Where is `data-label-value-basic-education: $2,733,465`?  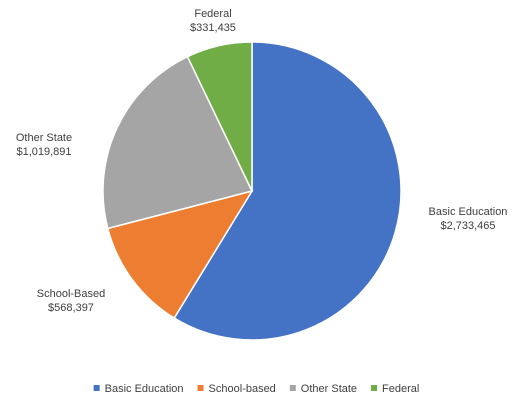 data-label-value-basic-education: $2,733,465 is located at coordinates (467, 226).